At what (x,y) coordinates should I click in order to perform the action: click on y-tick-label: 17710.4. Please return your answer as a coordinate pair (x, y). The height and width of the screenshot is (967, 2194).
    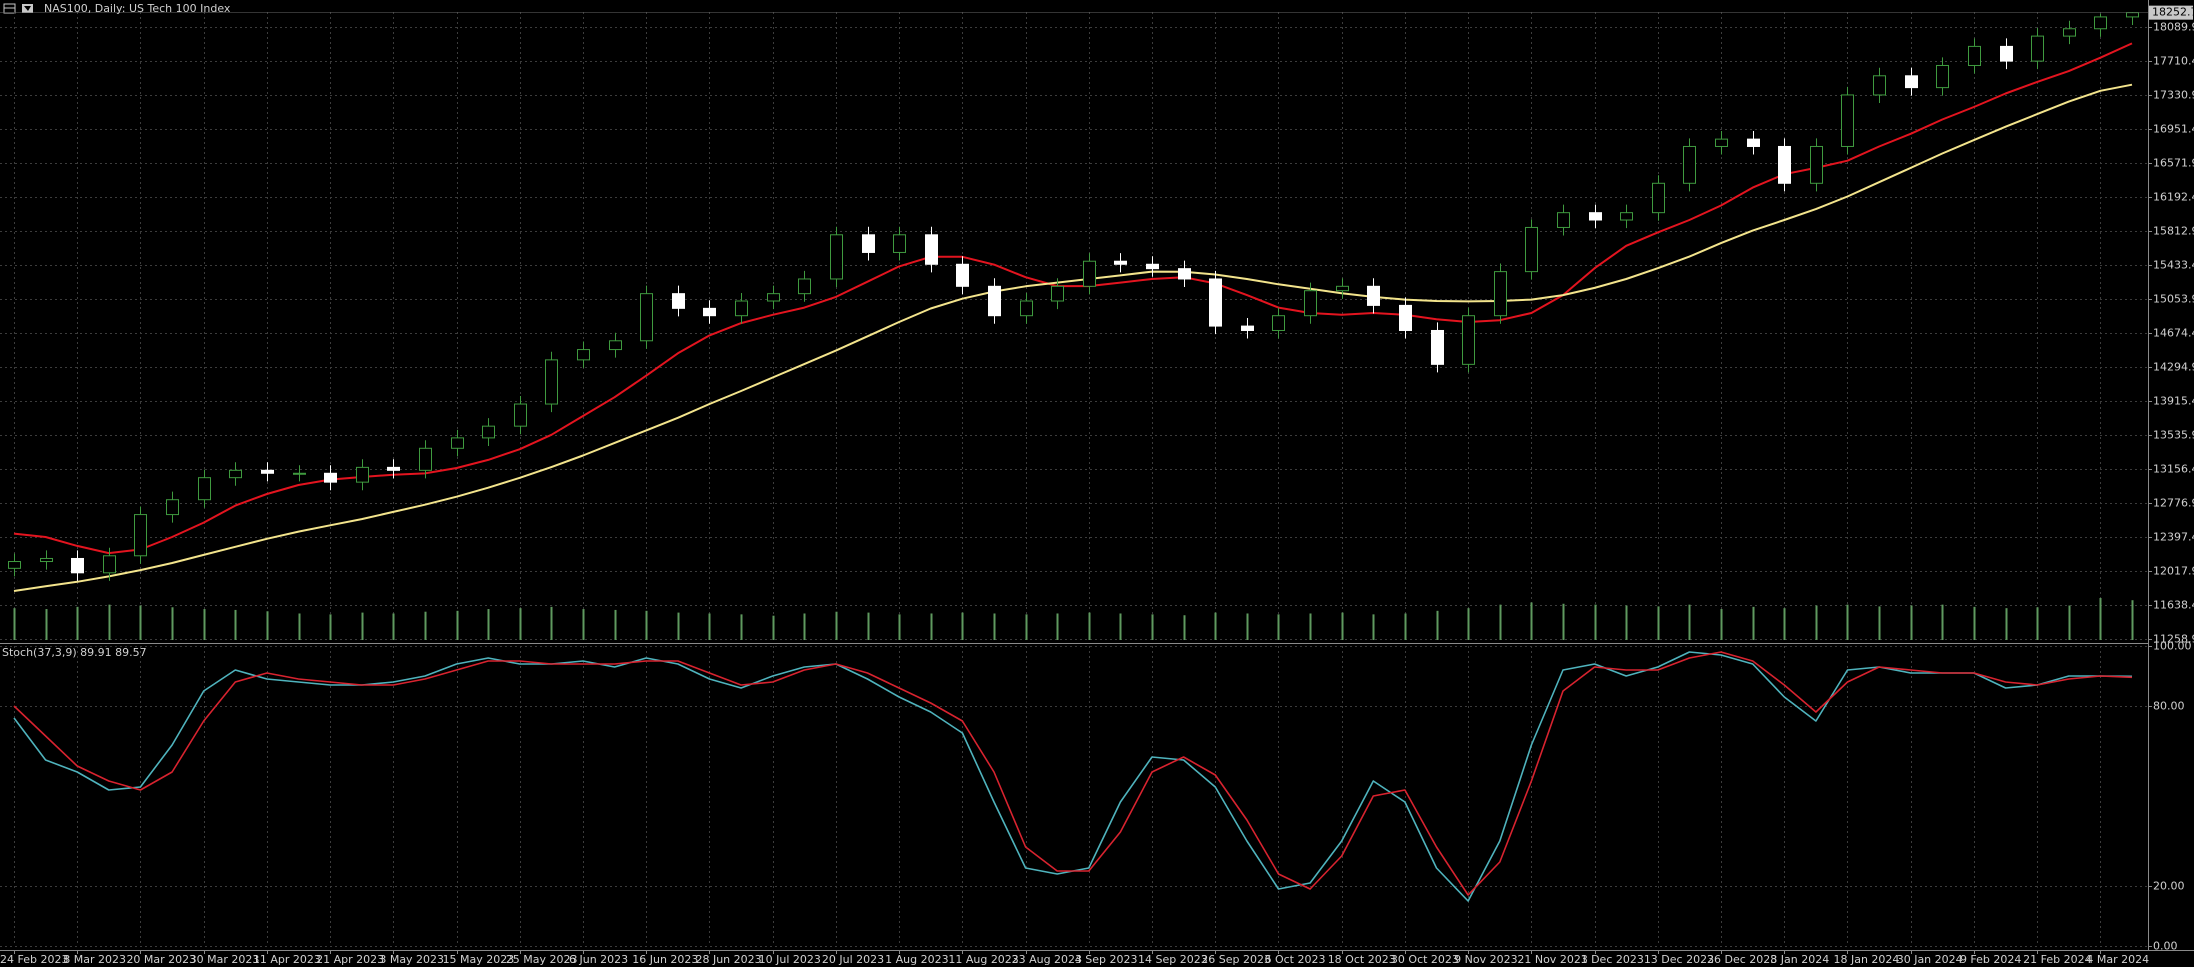
    Looking at the image, I should click on (2173, 61).